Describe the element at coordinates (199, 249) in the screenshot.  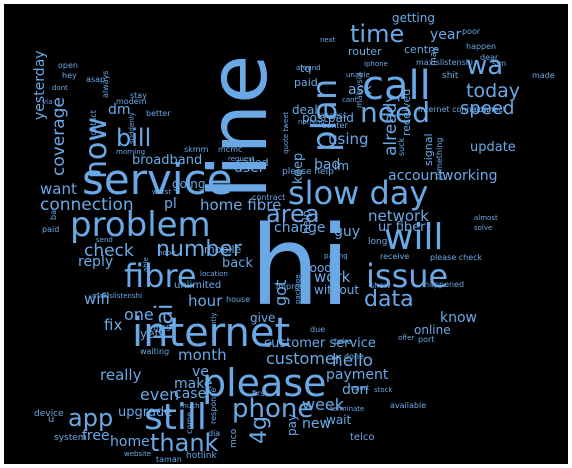
I see `word-number: number` at that location.